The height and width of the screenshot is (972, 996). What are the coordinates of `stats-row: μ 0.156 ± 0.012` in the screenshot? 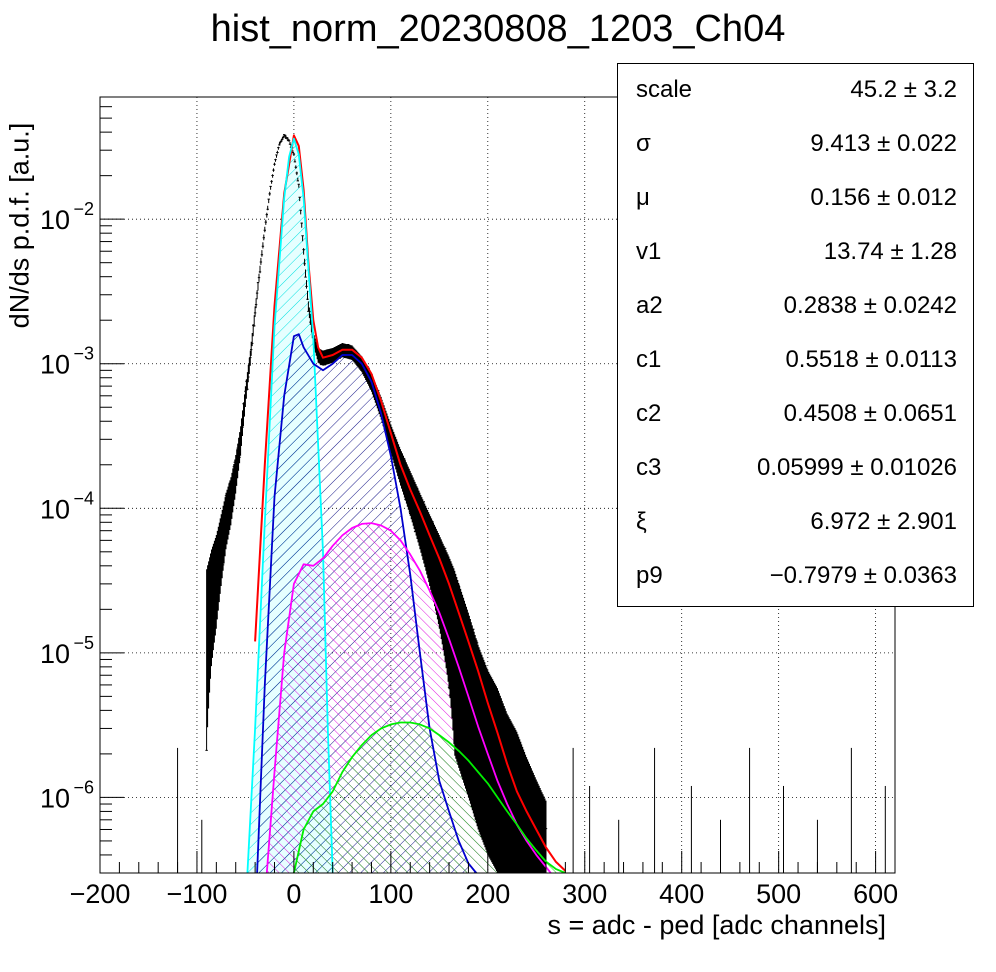 It's located at (795, 199).